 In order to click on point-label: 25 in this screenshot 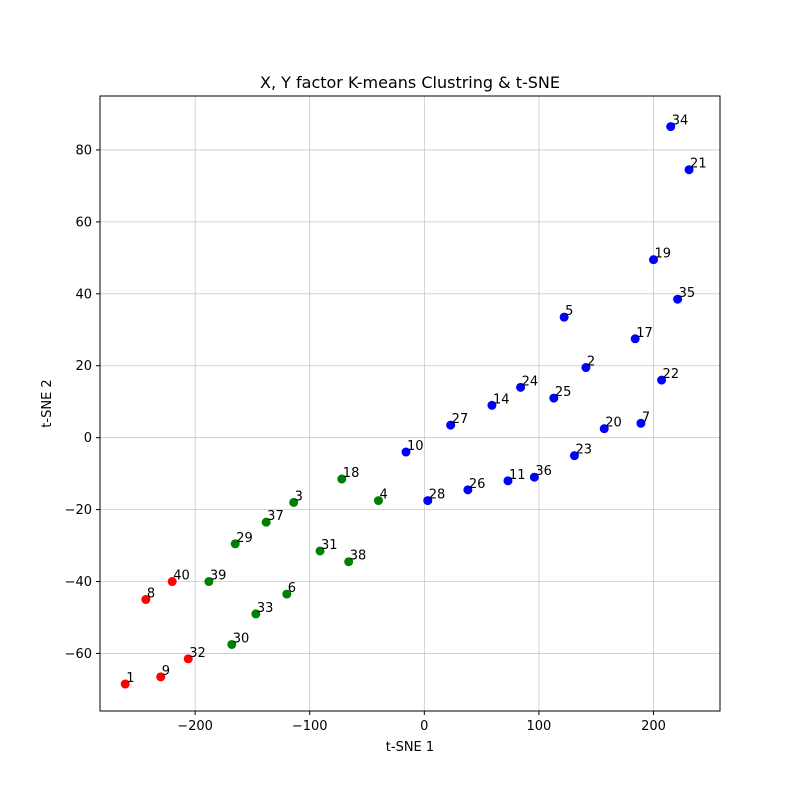, I will do `click(563, 392)`.